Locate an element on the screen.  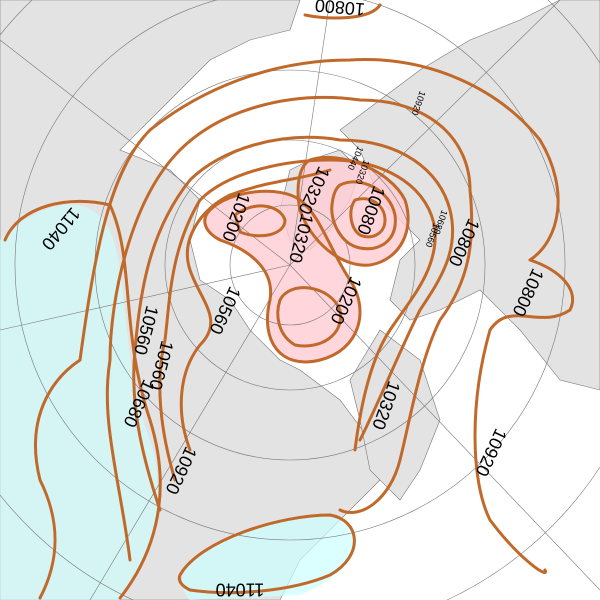
latitude-circle is located at coordinates (290, 265).